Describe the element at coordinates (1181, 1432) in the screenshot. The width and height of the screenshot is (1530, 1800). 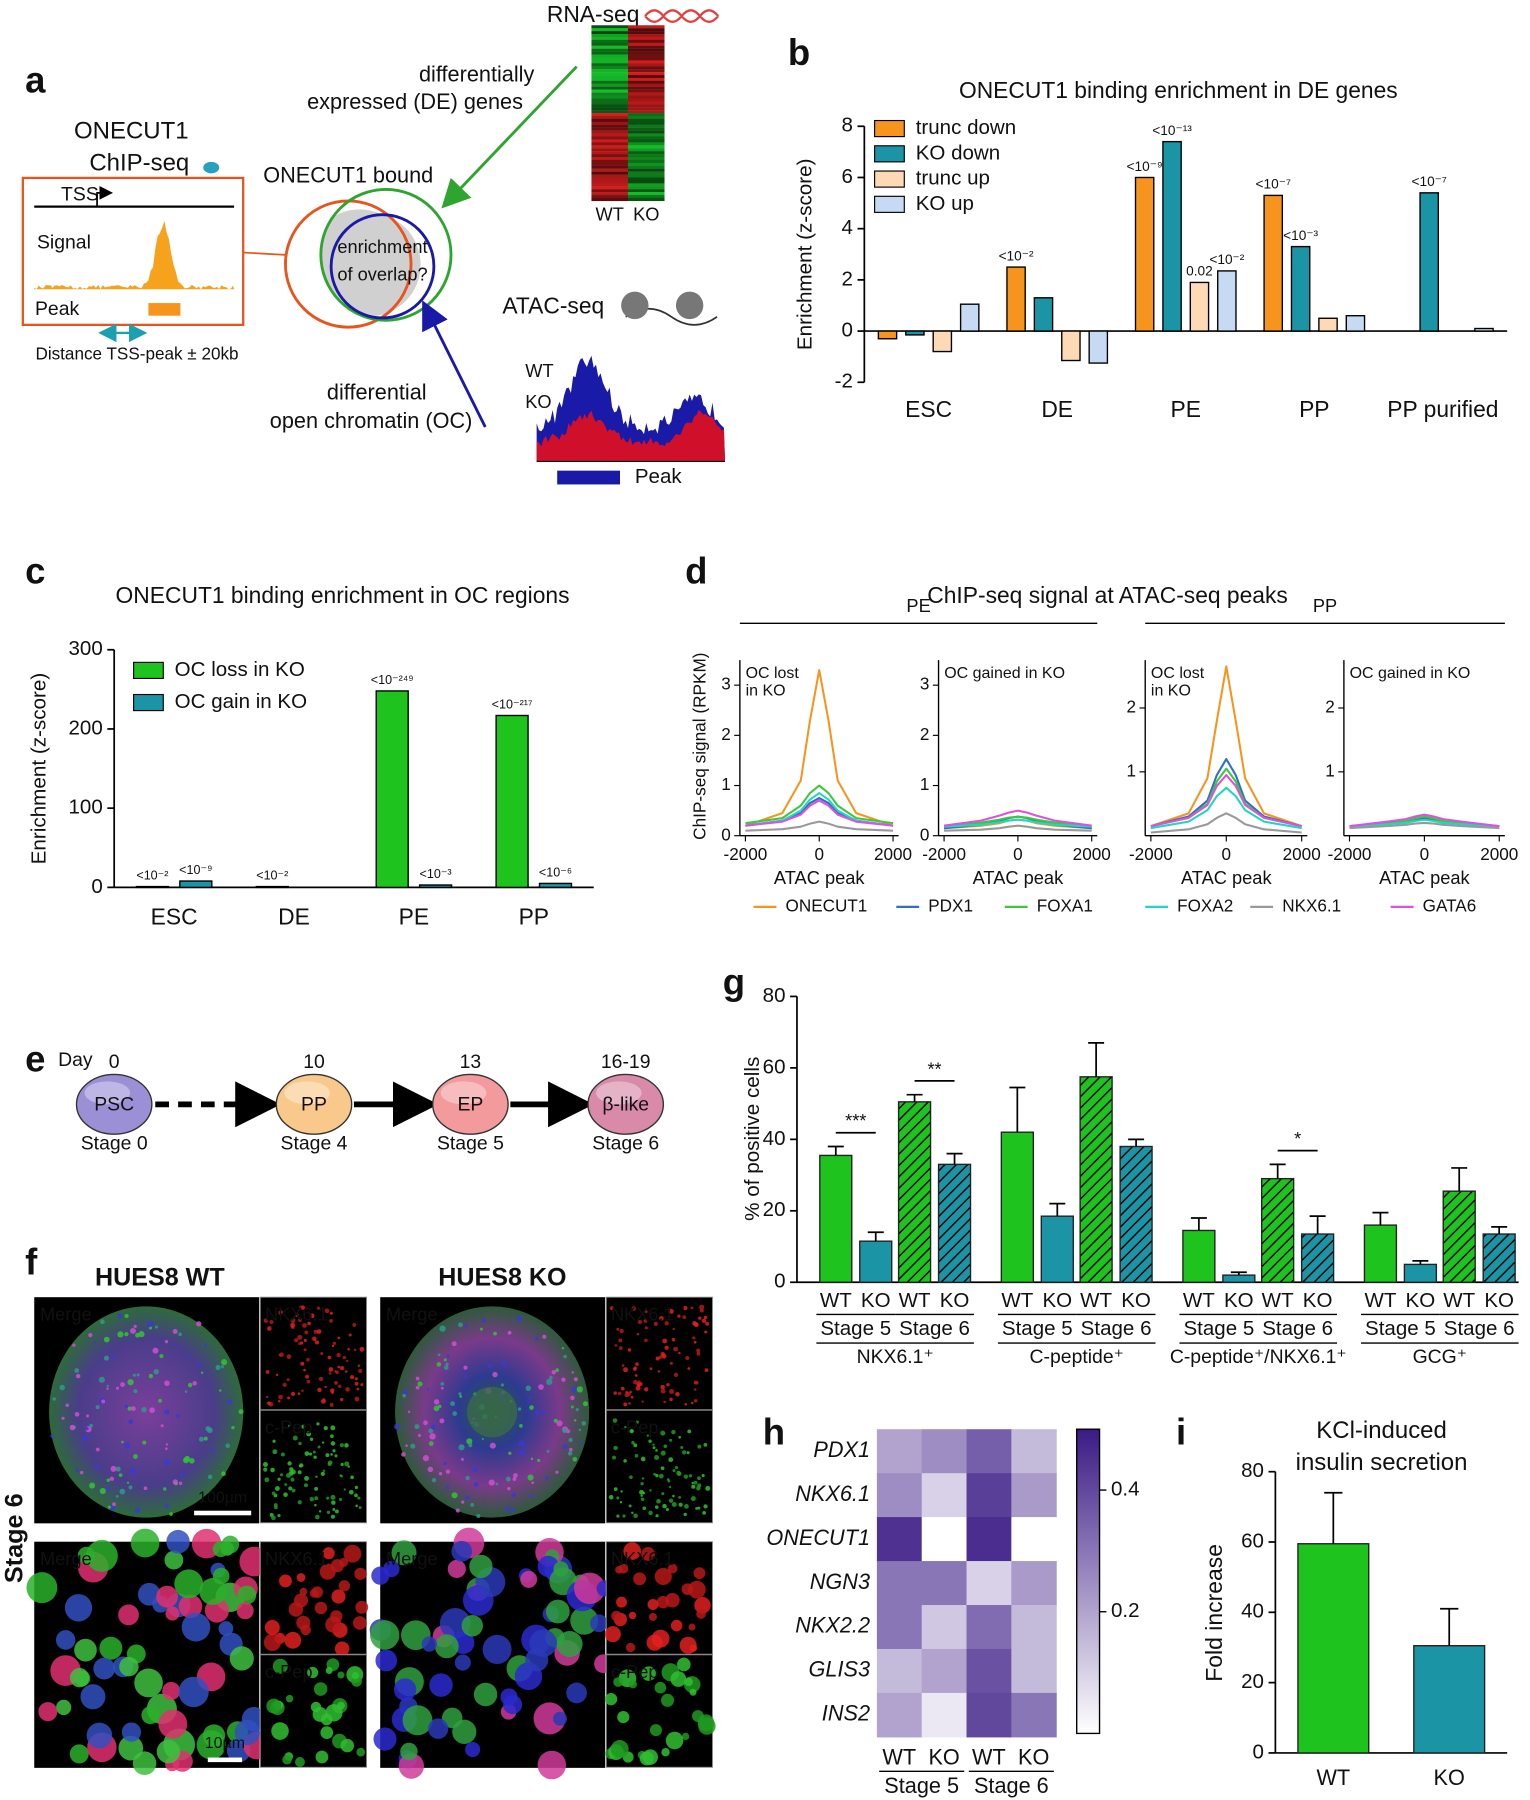
I see `panel-letter: i` at that location.